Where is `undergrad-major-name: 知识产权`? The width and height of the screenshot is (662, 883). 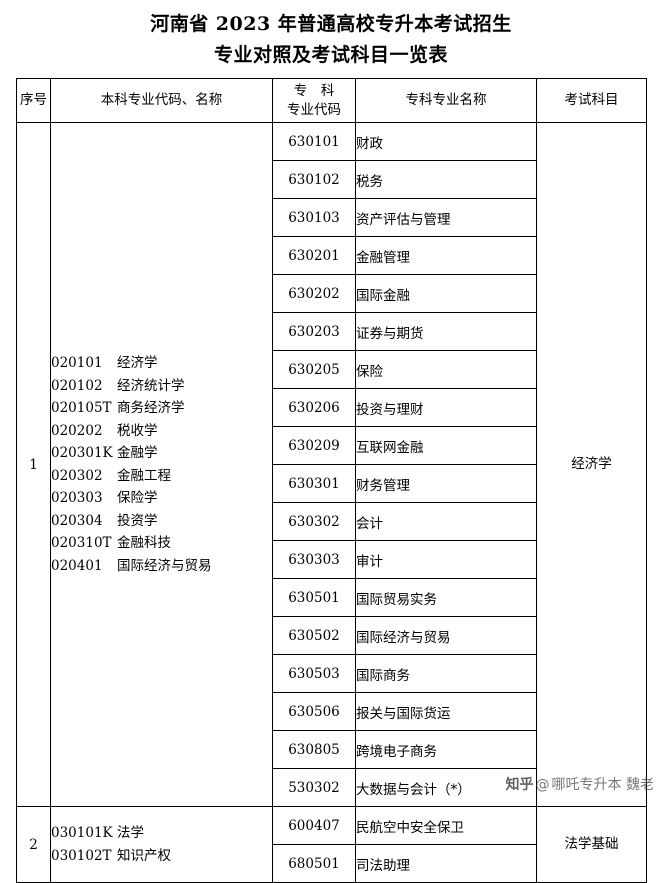 undergrad-major-name: 知识产权 is located at coordinates (144, 855).